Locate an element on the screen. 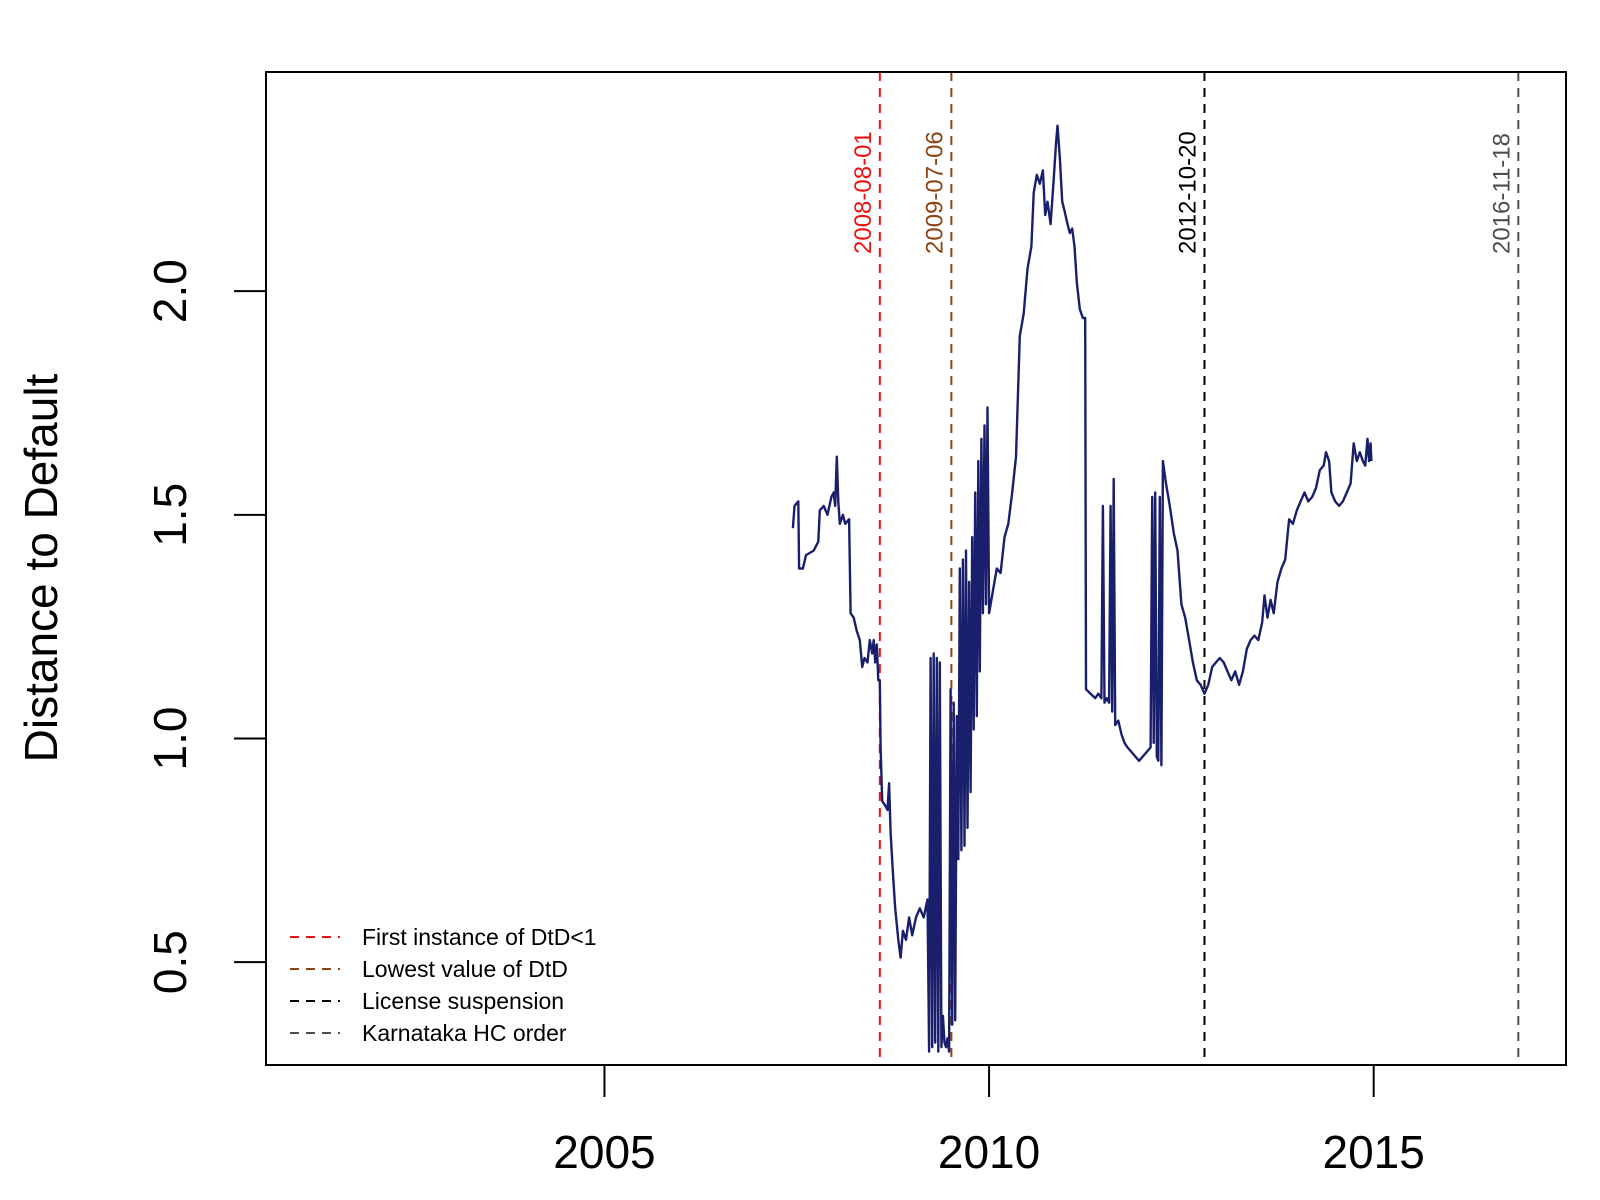 The image size is (1600, 1200). y-tick-label-3: 2.0 is located at coordinates (170, 291).